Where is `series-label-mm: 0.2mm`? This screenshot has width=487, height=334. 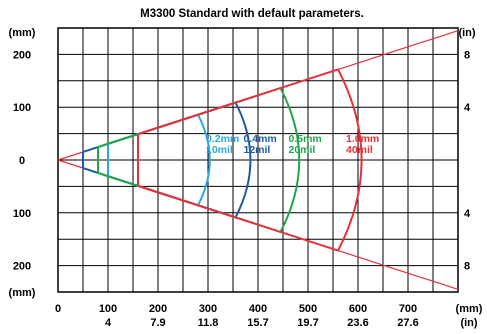 series-label-mm: 0.2mm is located at coordinates (222, 139).